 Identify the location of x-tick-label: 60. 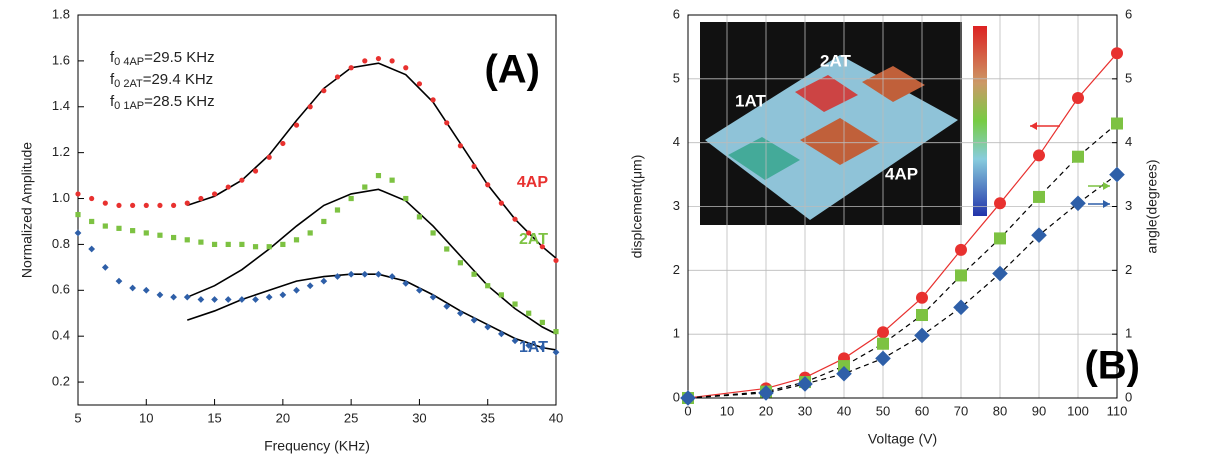
(922, 410).